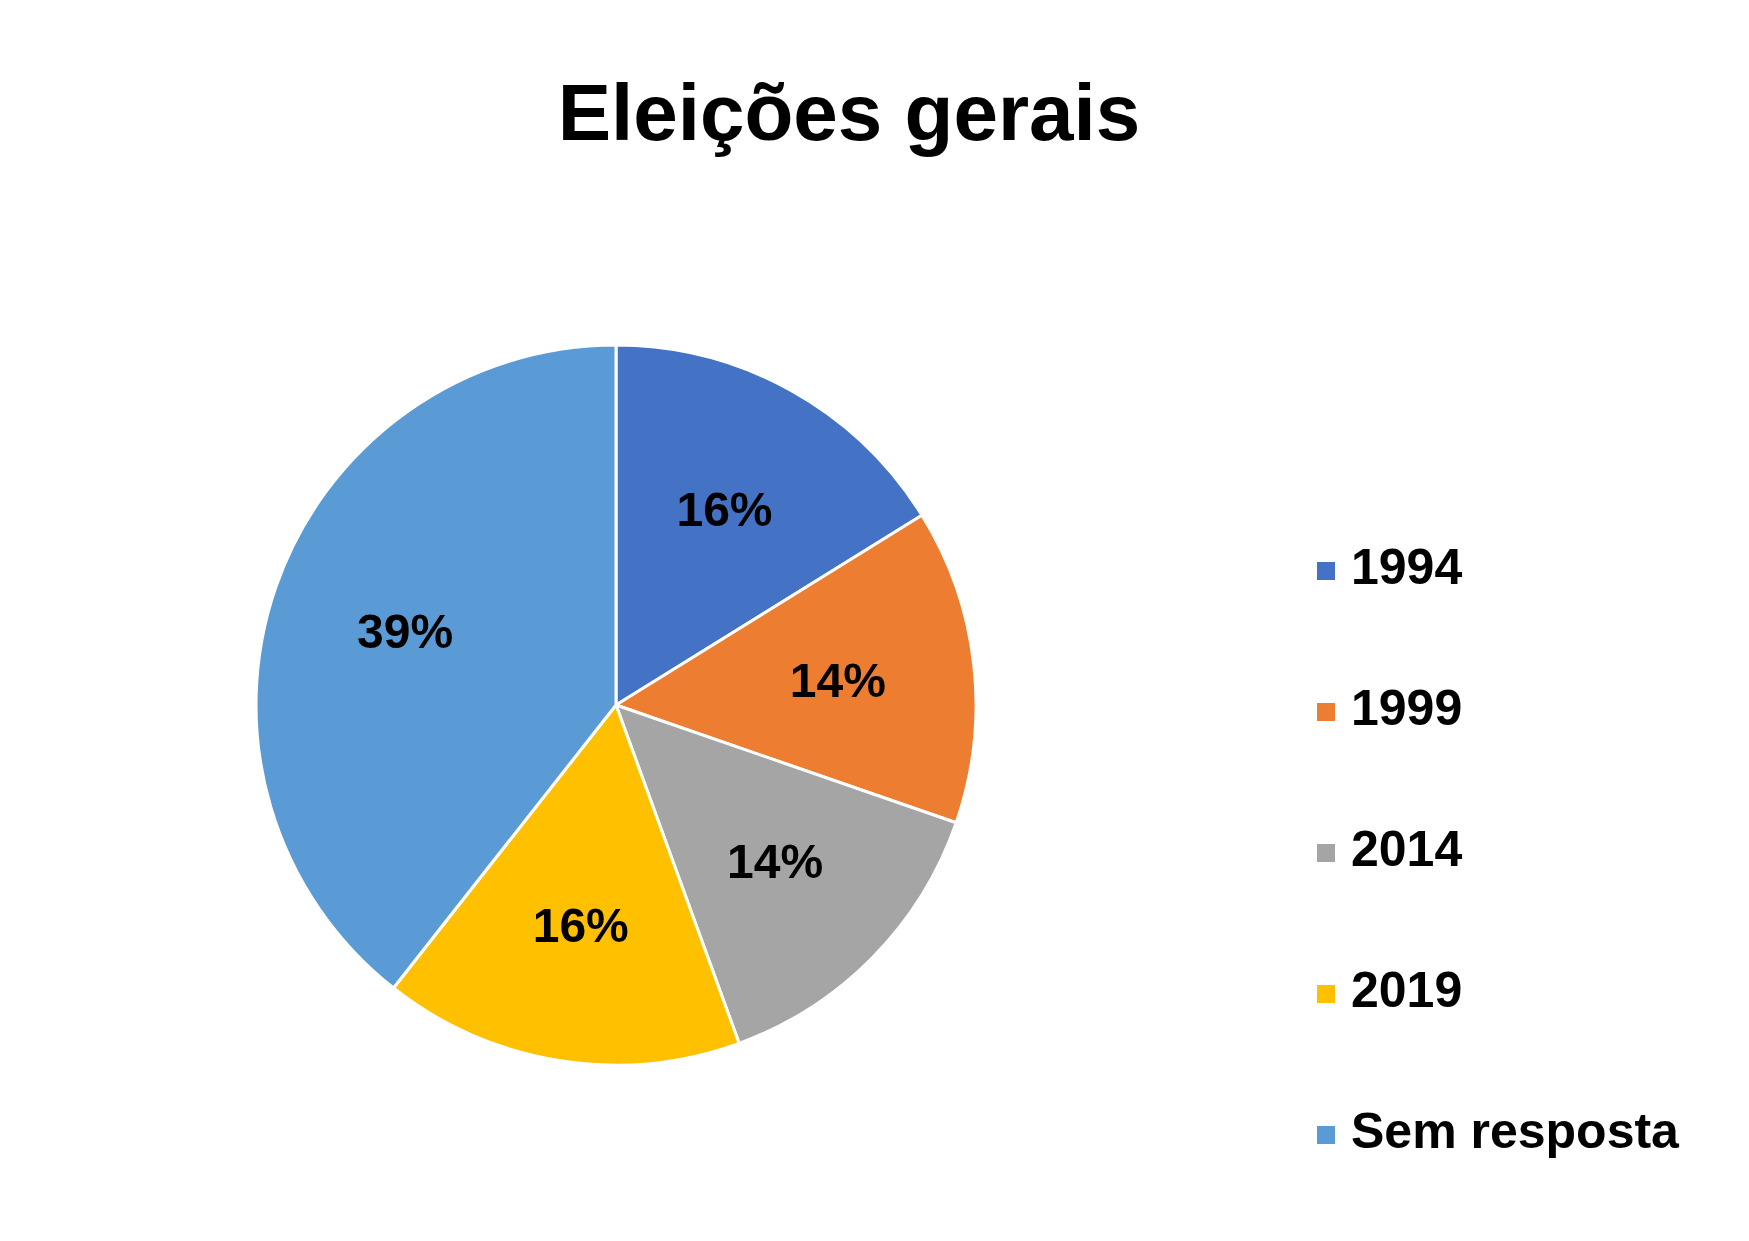 This screenshot has height=1241, width=1749. What do you see at coordinates (1407, 849) in the screenshot?
I see `legend-label: 2014` at bounding box center [1407, 849].